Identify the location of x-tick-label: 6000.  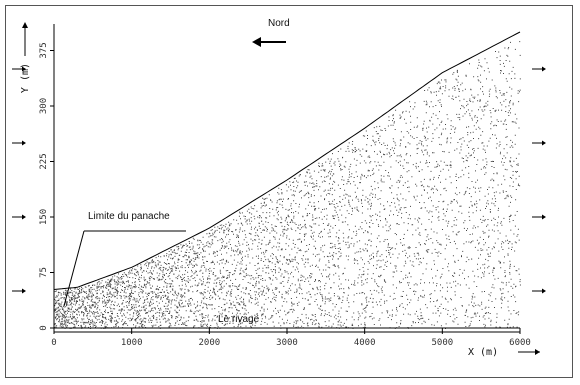
(520, 343).